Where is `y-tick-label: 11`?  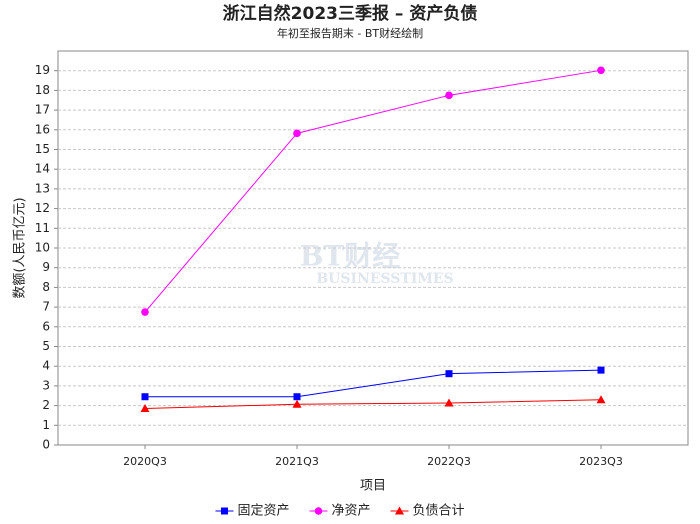
y-tick-label: 11 is located at coordinates (42, 228).